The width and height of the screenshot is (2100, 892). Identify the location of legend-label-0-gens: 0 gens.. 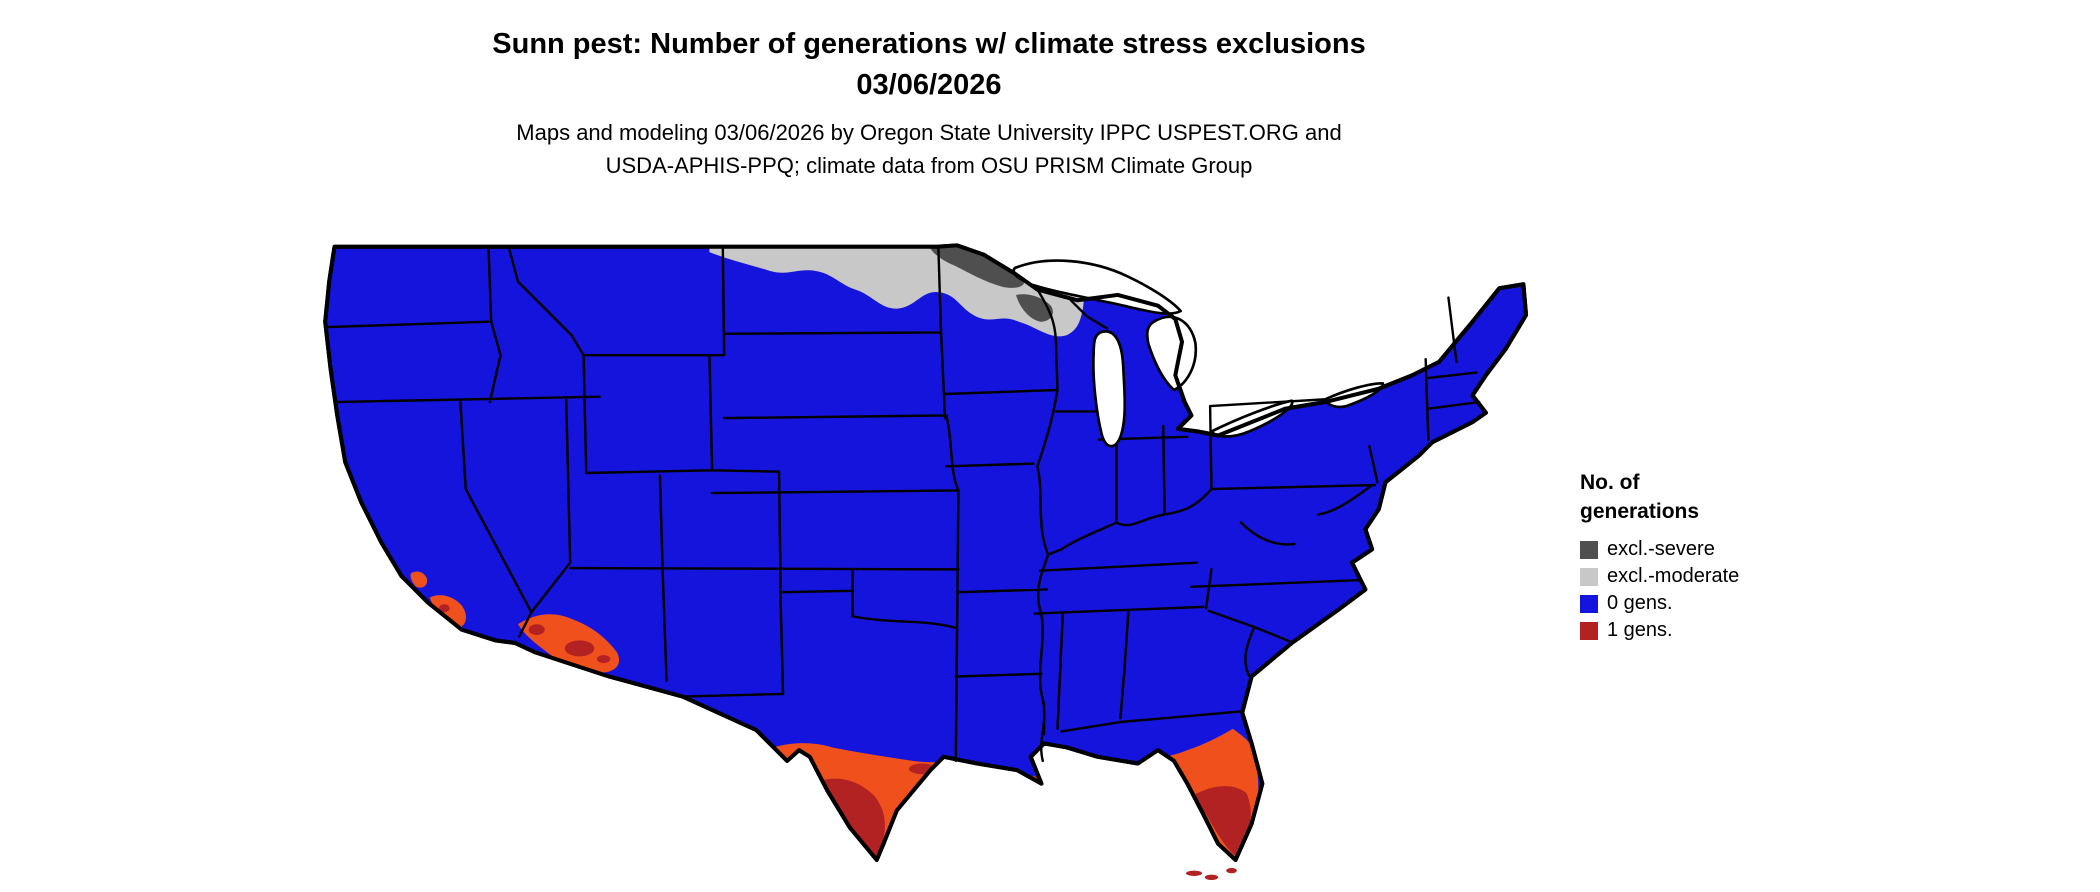
(1640, 603).